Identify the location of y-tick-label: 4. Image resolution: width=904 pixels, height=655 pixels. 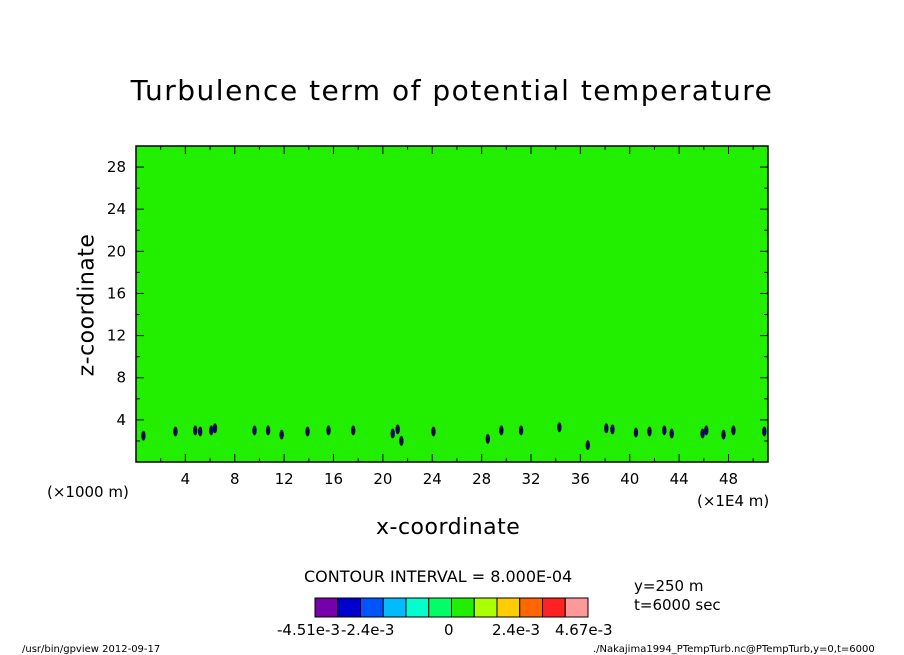
(121, 420).